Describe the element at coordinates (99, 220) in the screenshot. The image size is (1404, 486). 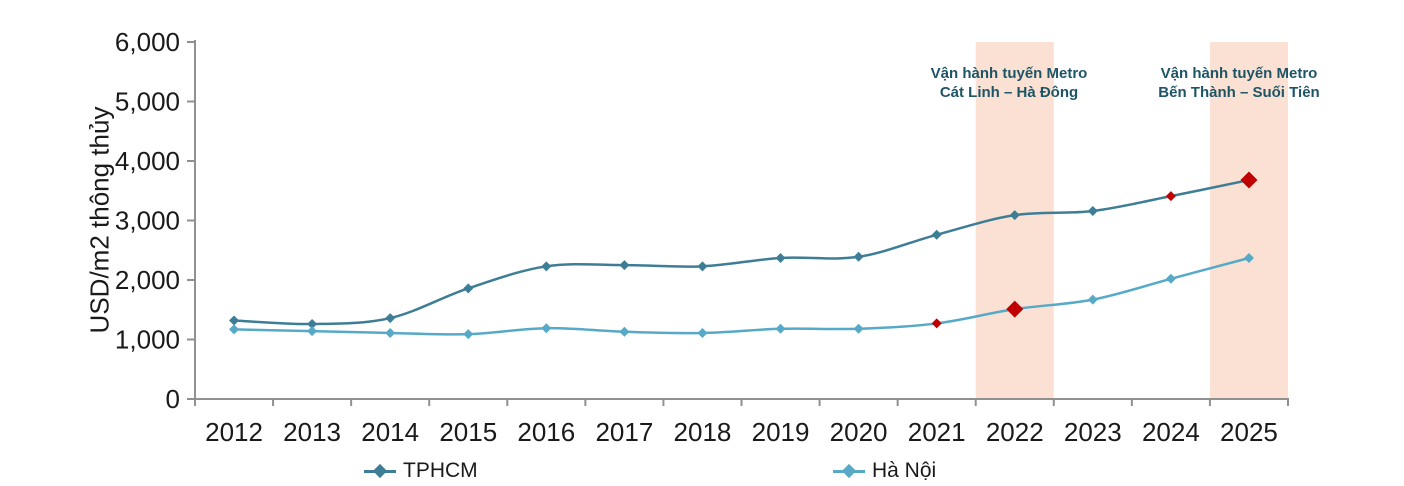
I see `y-axis-title: USD/m2 thông thủy` at that location.